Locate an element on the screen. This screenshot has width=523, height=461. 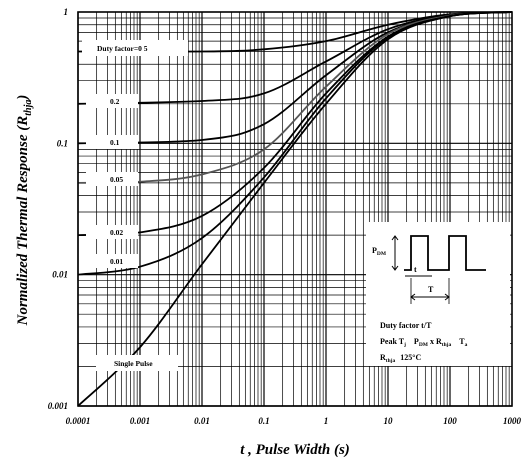
x-tick-label: 1 is located at coordinates (326, 421).